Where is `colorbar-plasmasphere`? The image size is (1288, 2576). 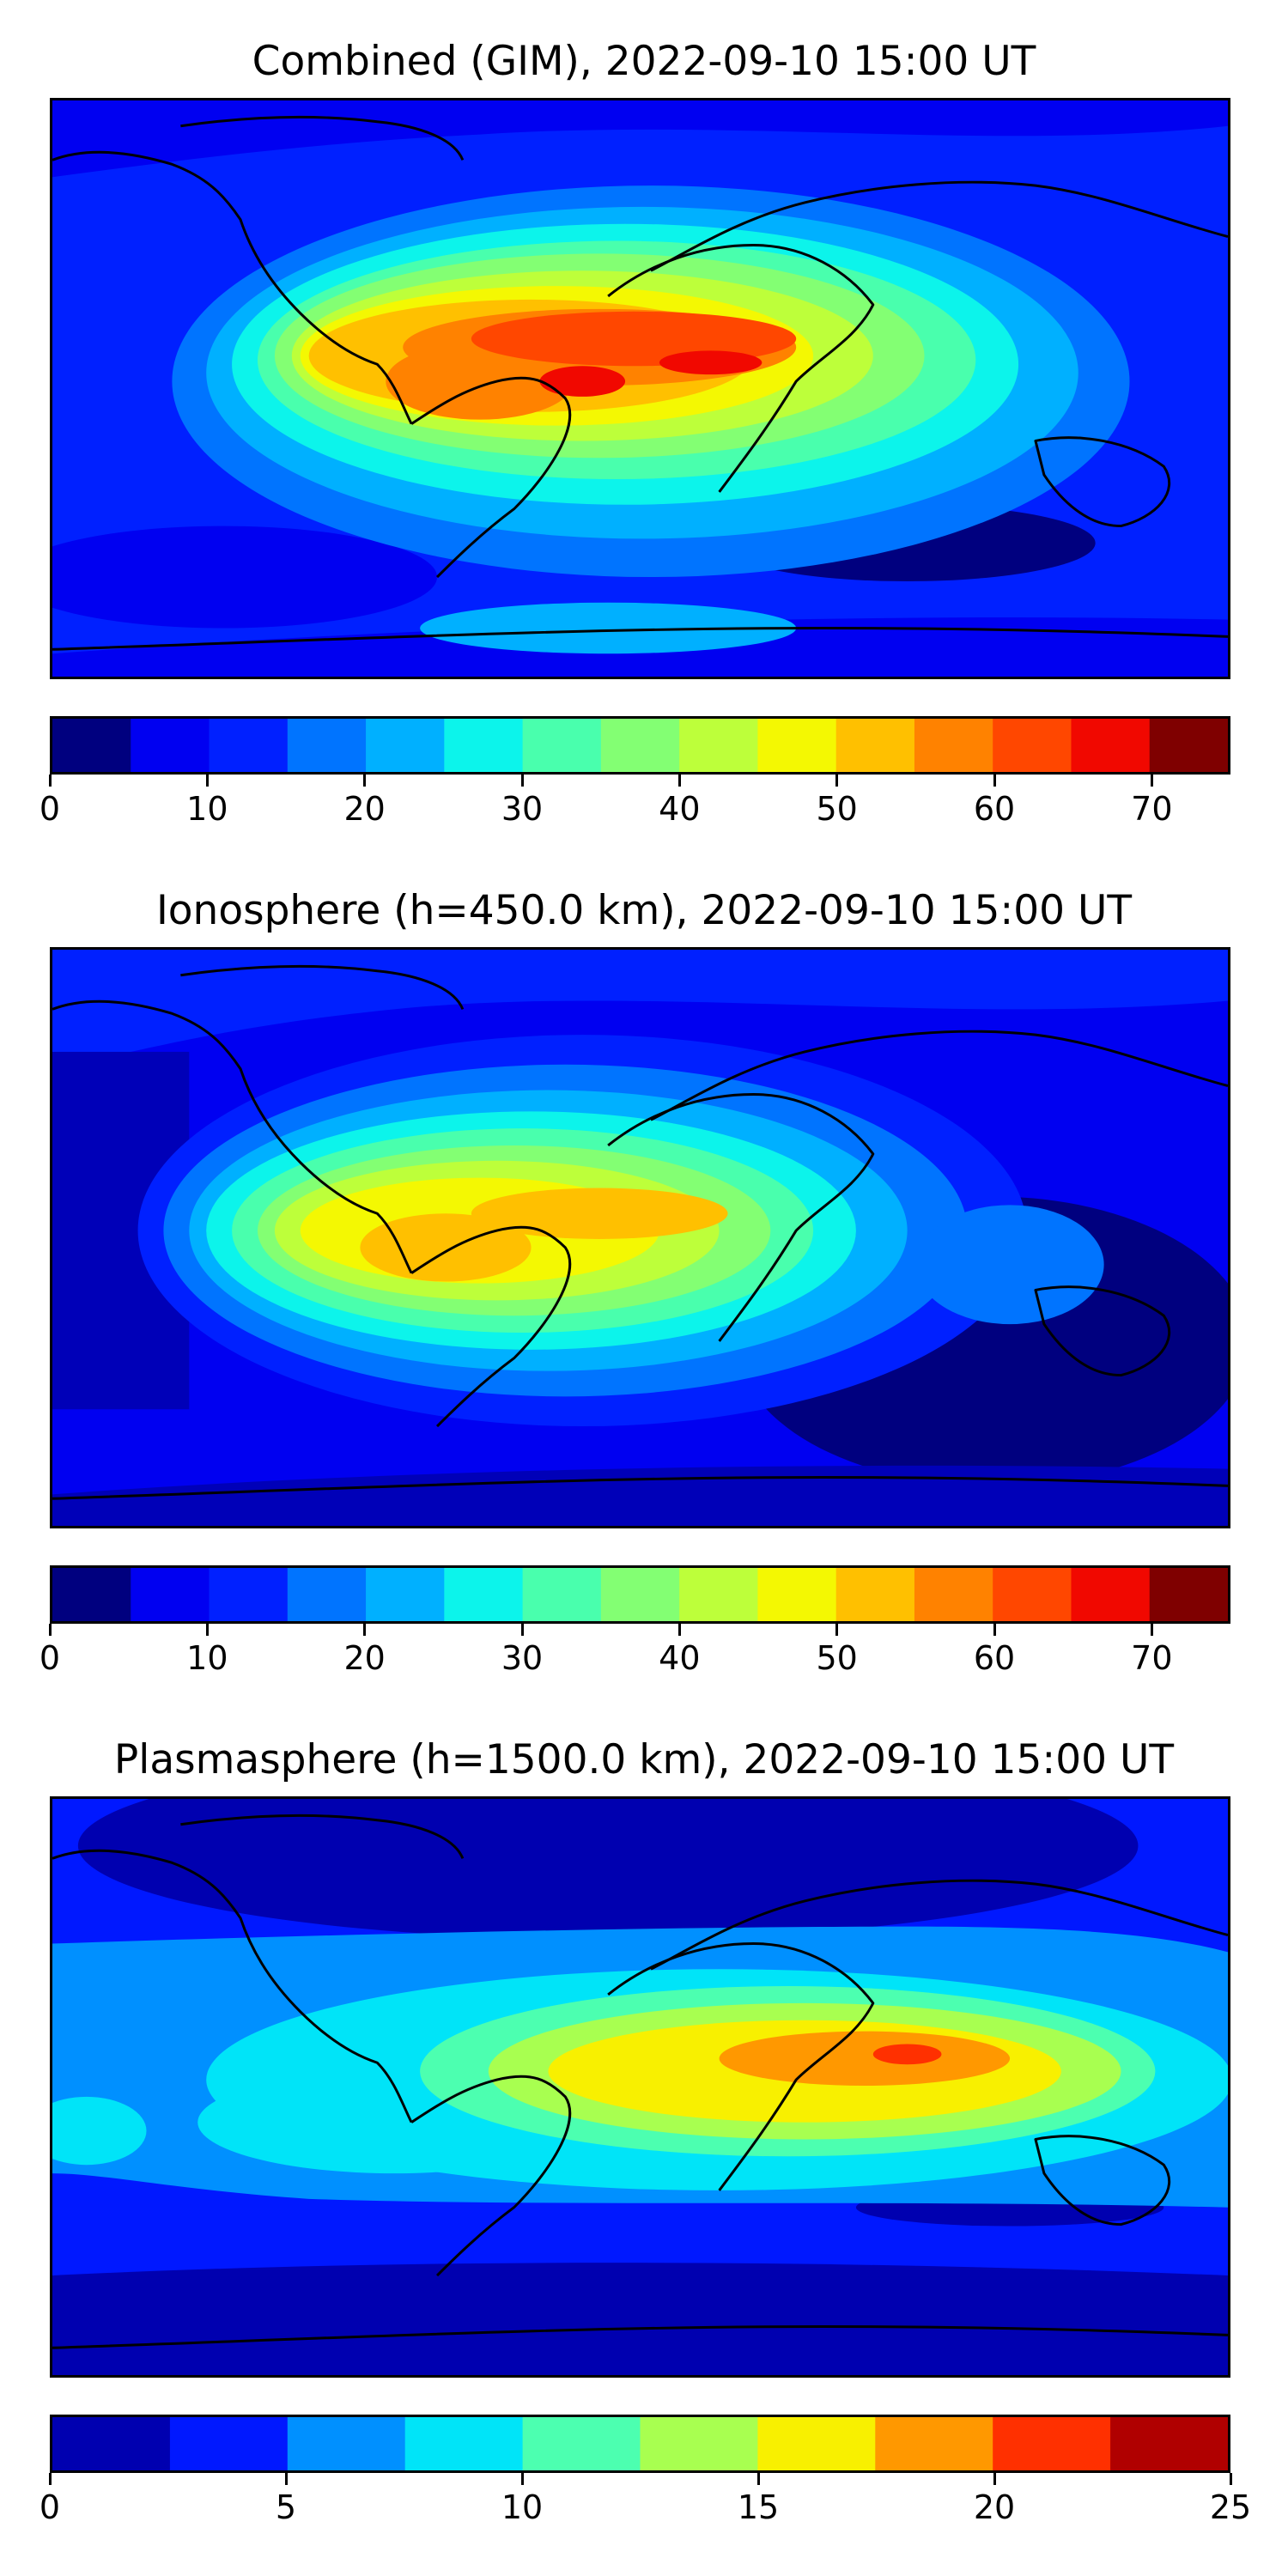
colorbar-plasmasphere is located at coordinates (640, 2444).